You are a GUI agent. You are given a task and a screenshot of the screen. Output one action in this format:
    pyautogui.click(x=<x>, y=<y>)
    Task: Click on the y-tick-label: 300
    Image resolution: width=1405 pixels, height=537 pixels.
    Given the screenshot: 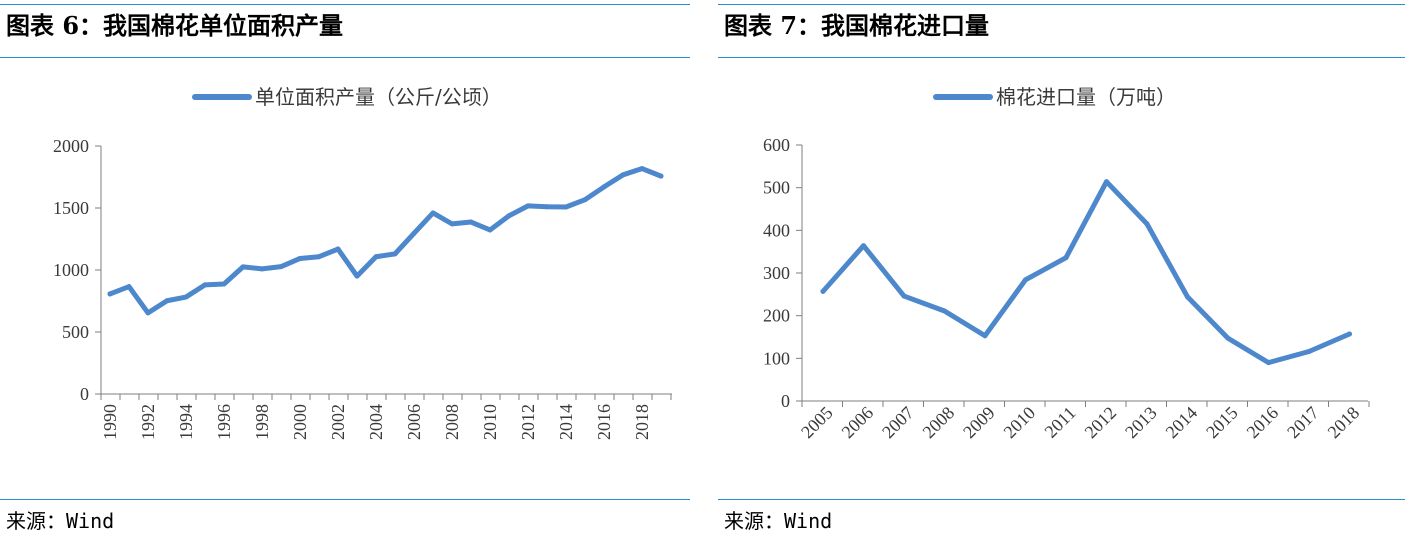 What is the action you would take?
    pyautogui.click(x=776, y=273)
    